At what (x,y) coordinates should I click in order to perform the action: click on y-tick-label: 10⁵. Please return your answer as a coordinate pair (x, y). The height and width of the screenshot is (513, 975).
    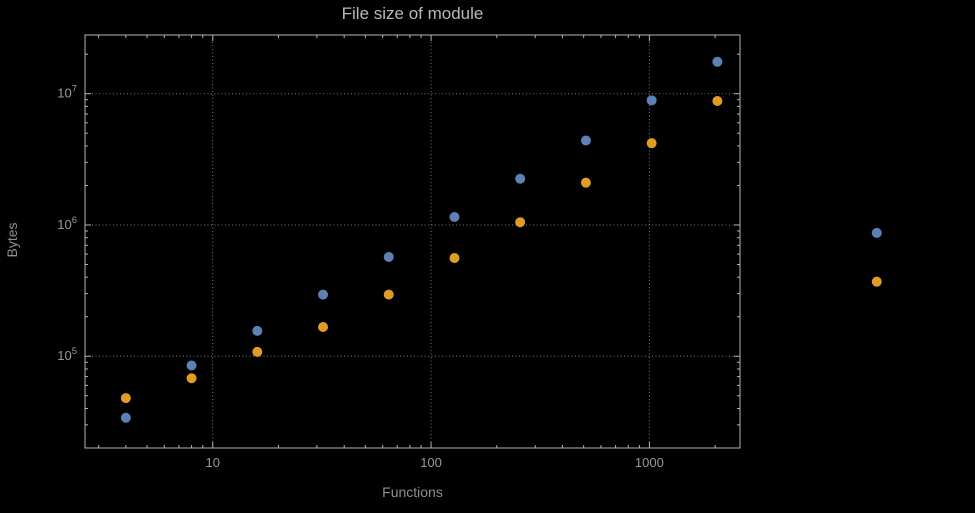
    Looking at the image, I should click on (67, 354).